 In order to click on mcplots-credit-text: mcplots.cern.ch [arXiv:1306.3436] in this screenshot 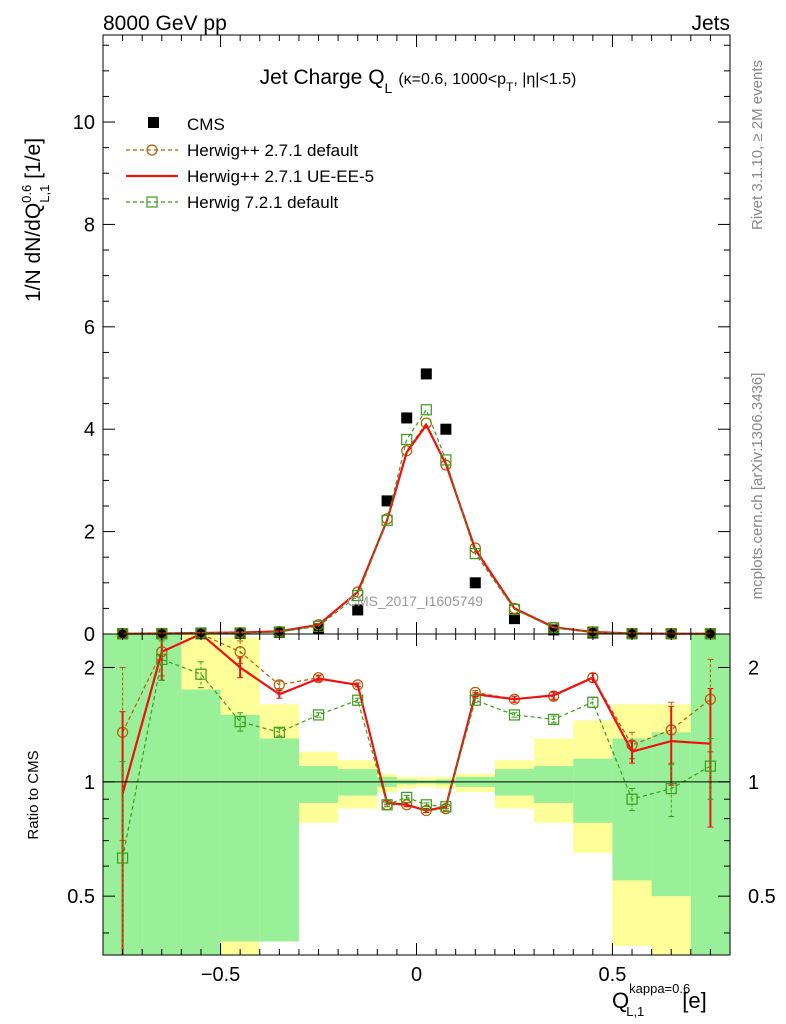, I will do `click(757, 486)`.